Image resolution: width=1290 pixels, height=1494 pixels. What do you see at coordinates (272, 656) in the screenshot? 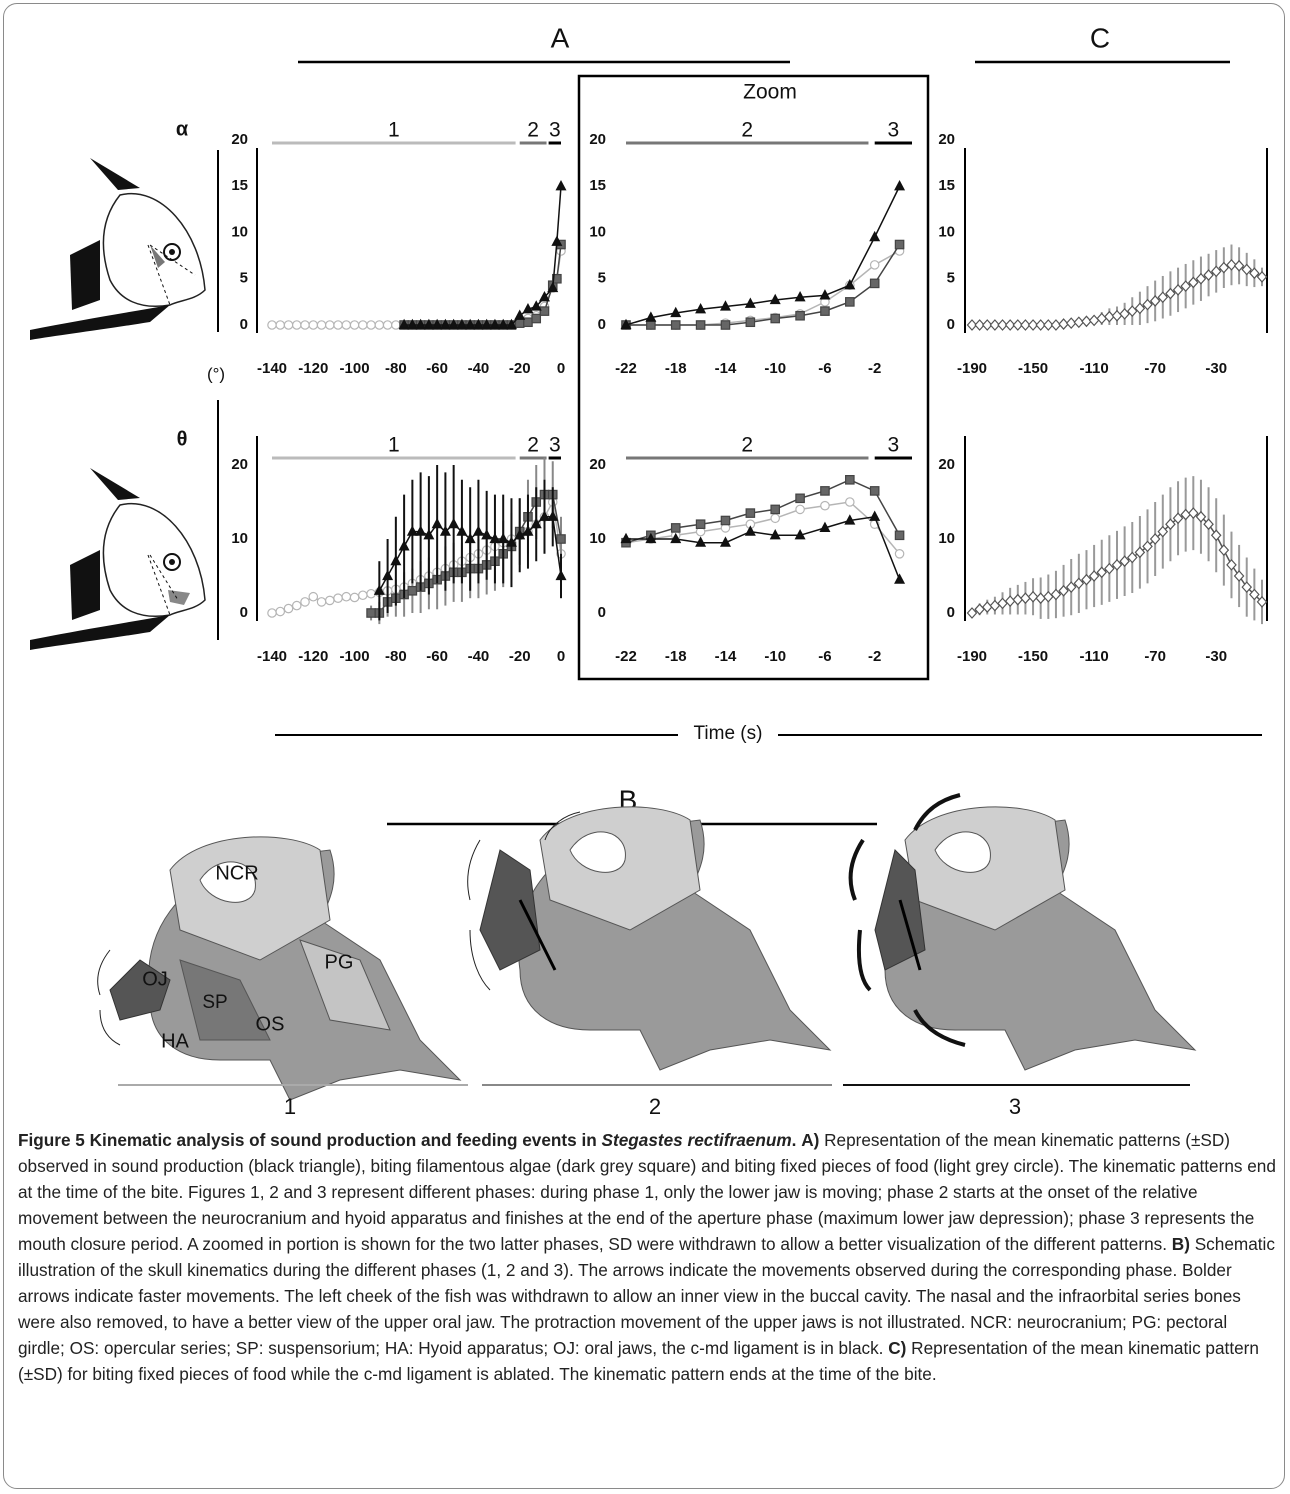
I see `x-tick-label: -140` at bounding box center [272, 656].